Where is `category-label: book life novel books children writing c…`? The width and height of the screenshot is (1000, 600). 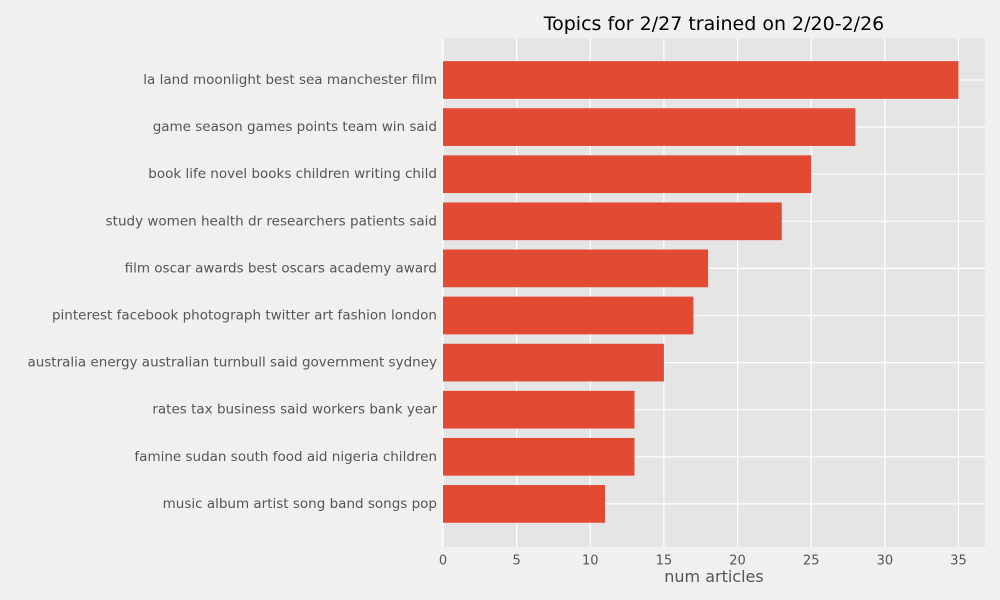 category-label: book life novel books children writing c… is located at coordinates (292, 174).